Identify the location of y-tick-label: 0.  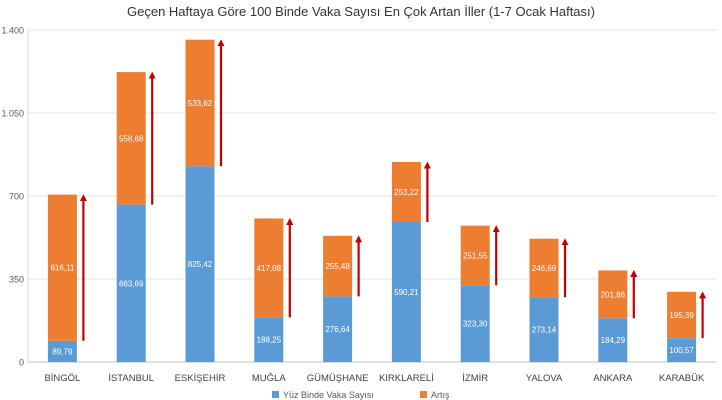
(21, 363).